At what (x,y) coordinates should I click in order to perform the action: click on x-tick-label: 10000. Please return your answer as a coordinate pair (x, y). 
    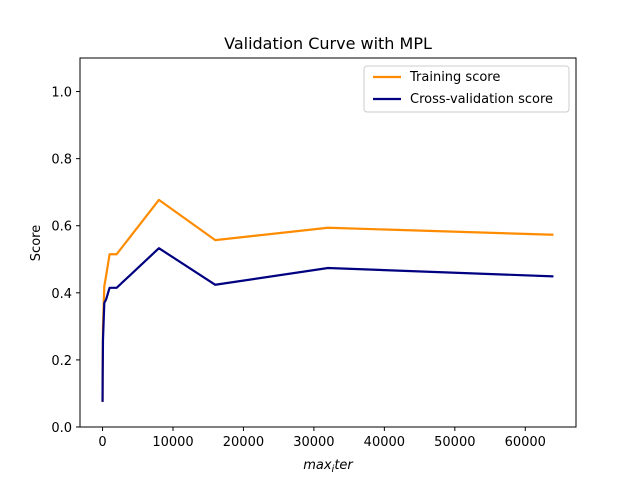
    Looking at the image, I should click on (172, 442).